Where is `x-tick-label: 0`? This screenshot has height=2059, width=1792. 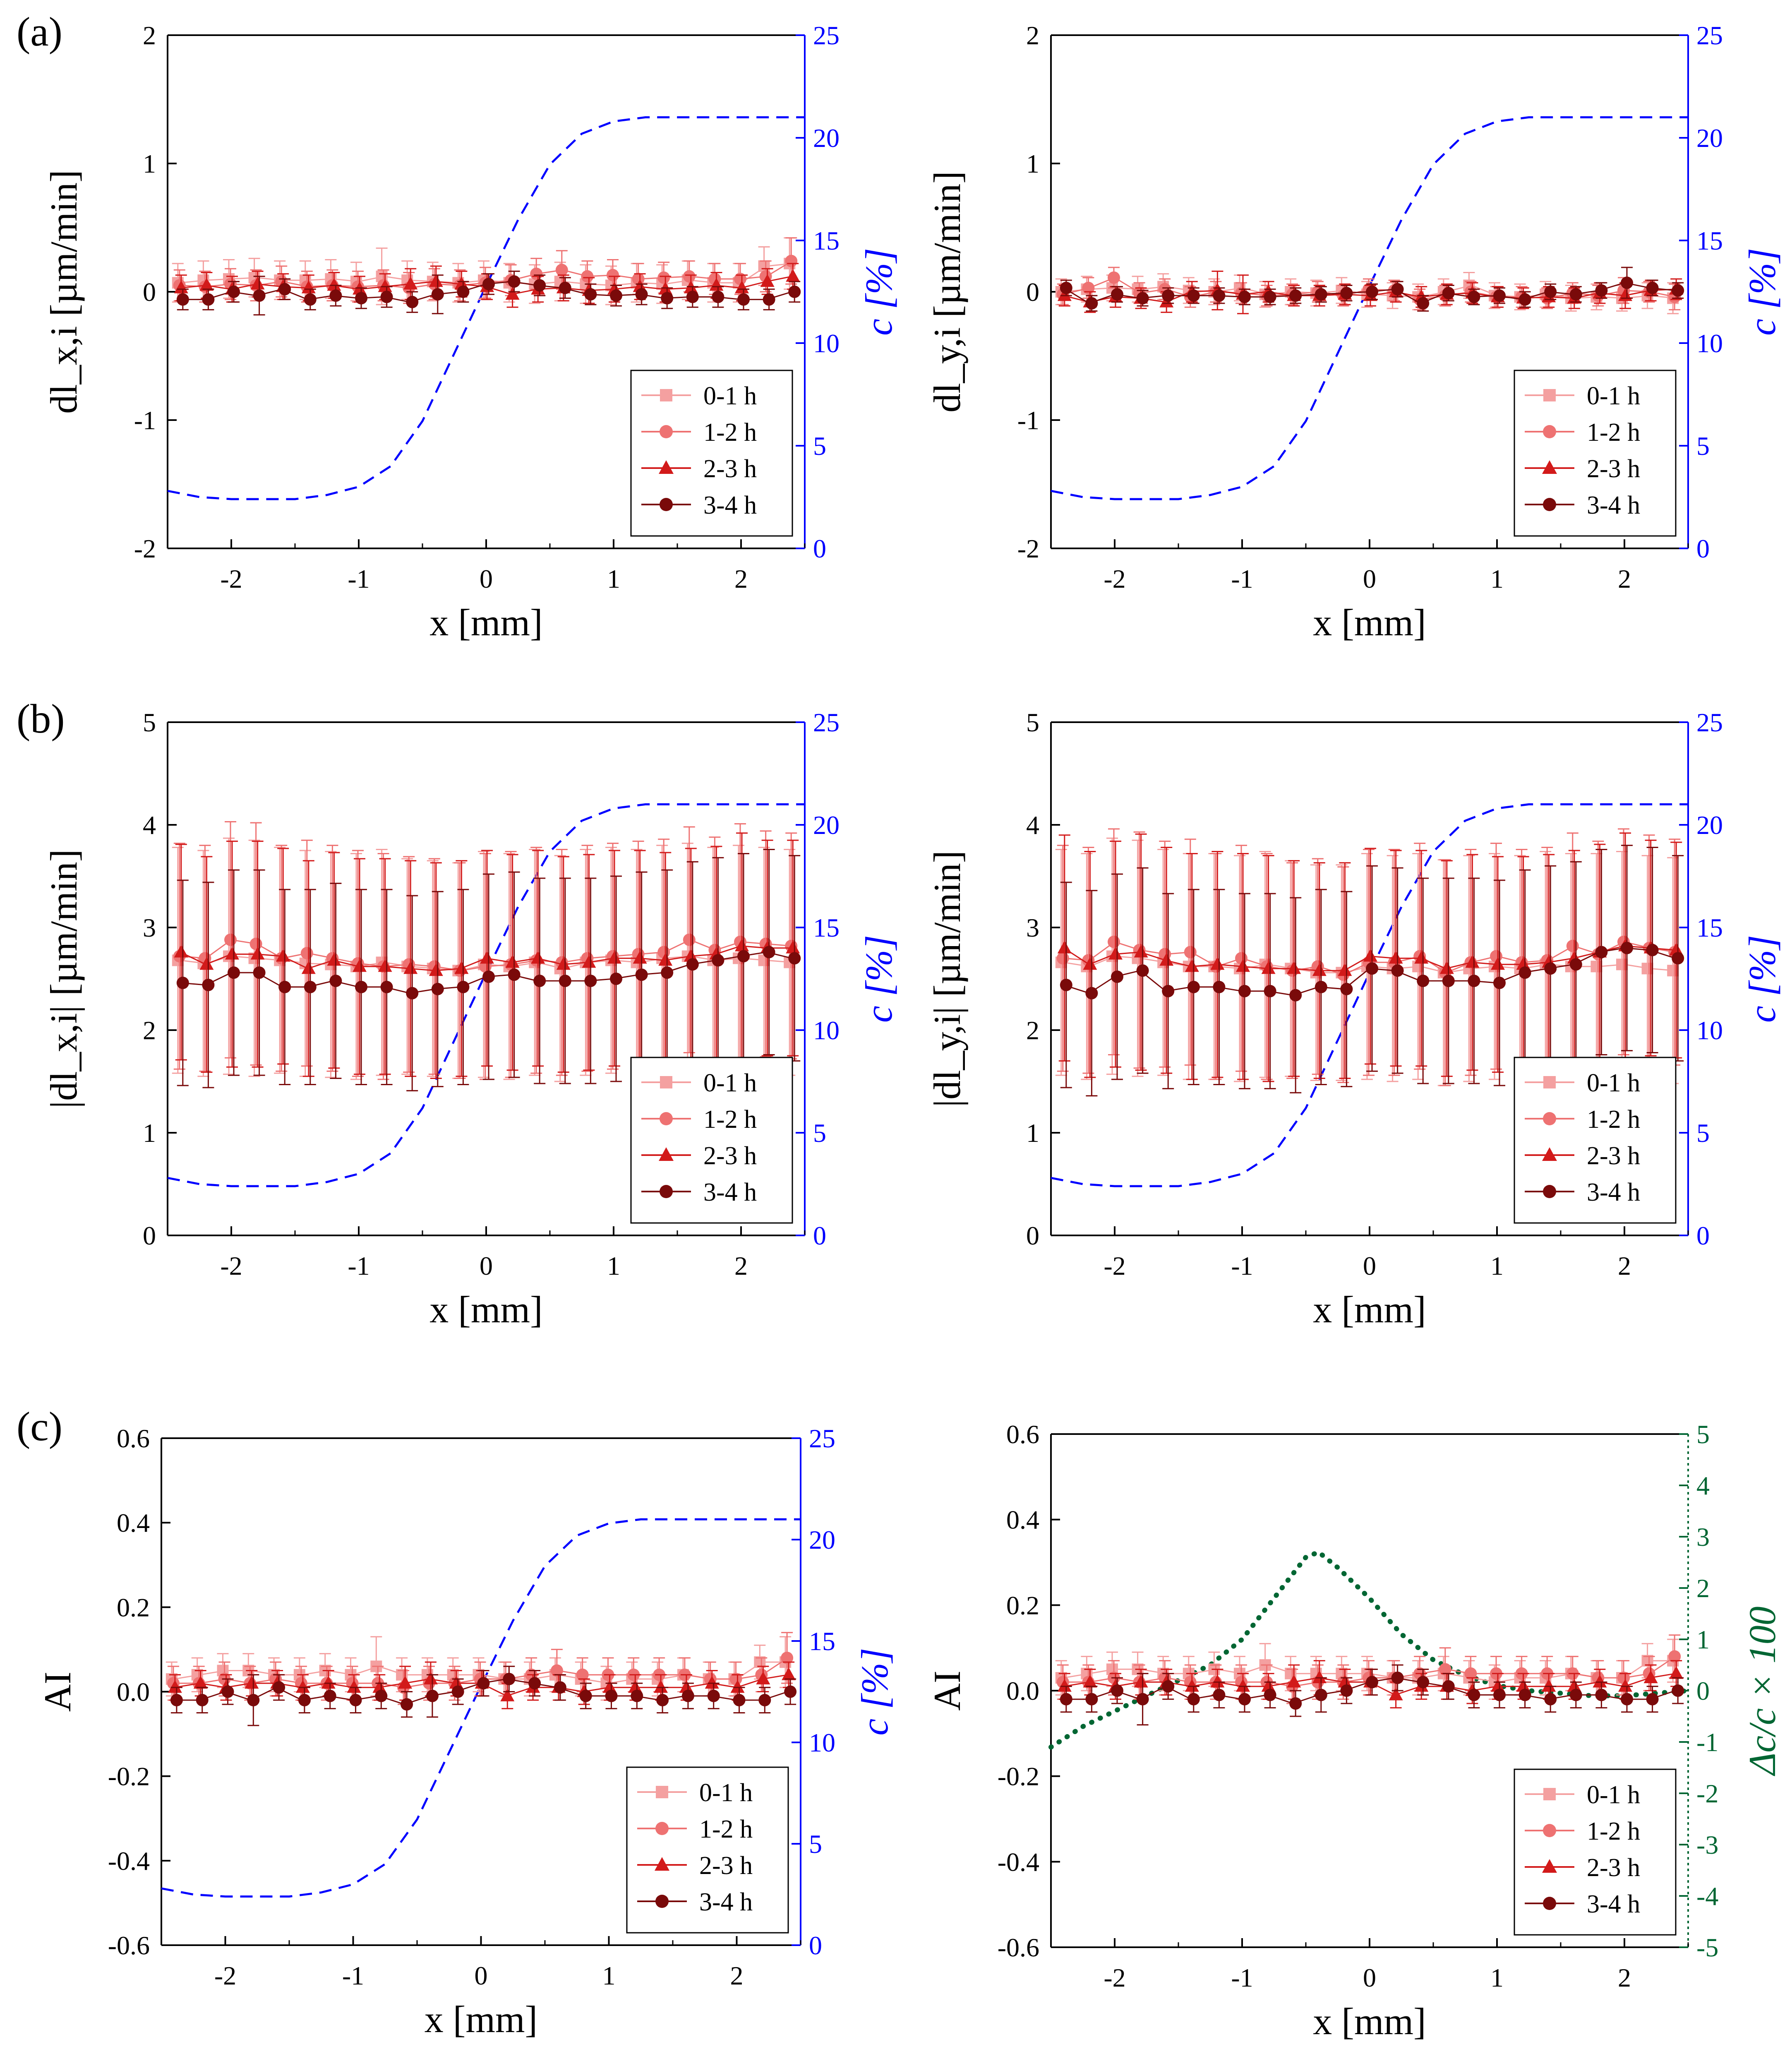 x-tick-label: 0 is located at coordinates (1369, 578).